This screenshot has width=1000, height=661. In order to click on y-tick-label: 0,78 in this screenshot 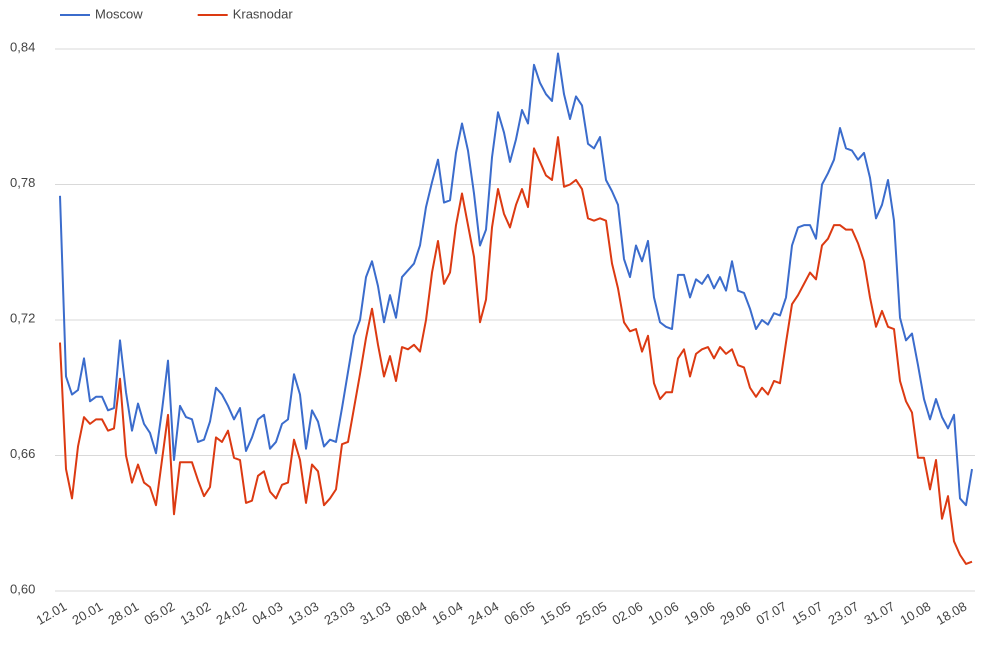, I will do `click(22, 182)`.